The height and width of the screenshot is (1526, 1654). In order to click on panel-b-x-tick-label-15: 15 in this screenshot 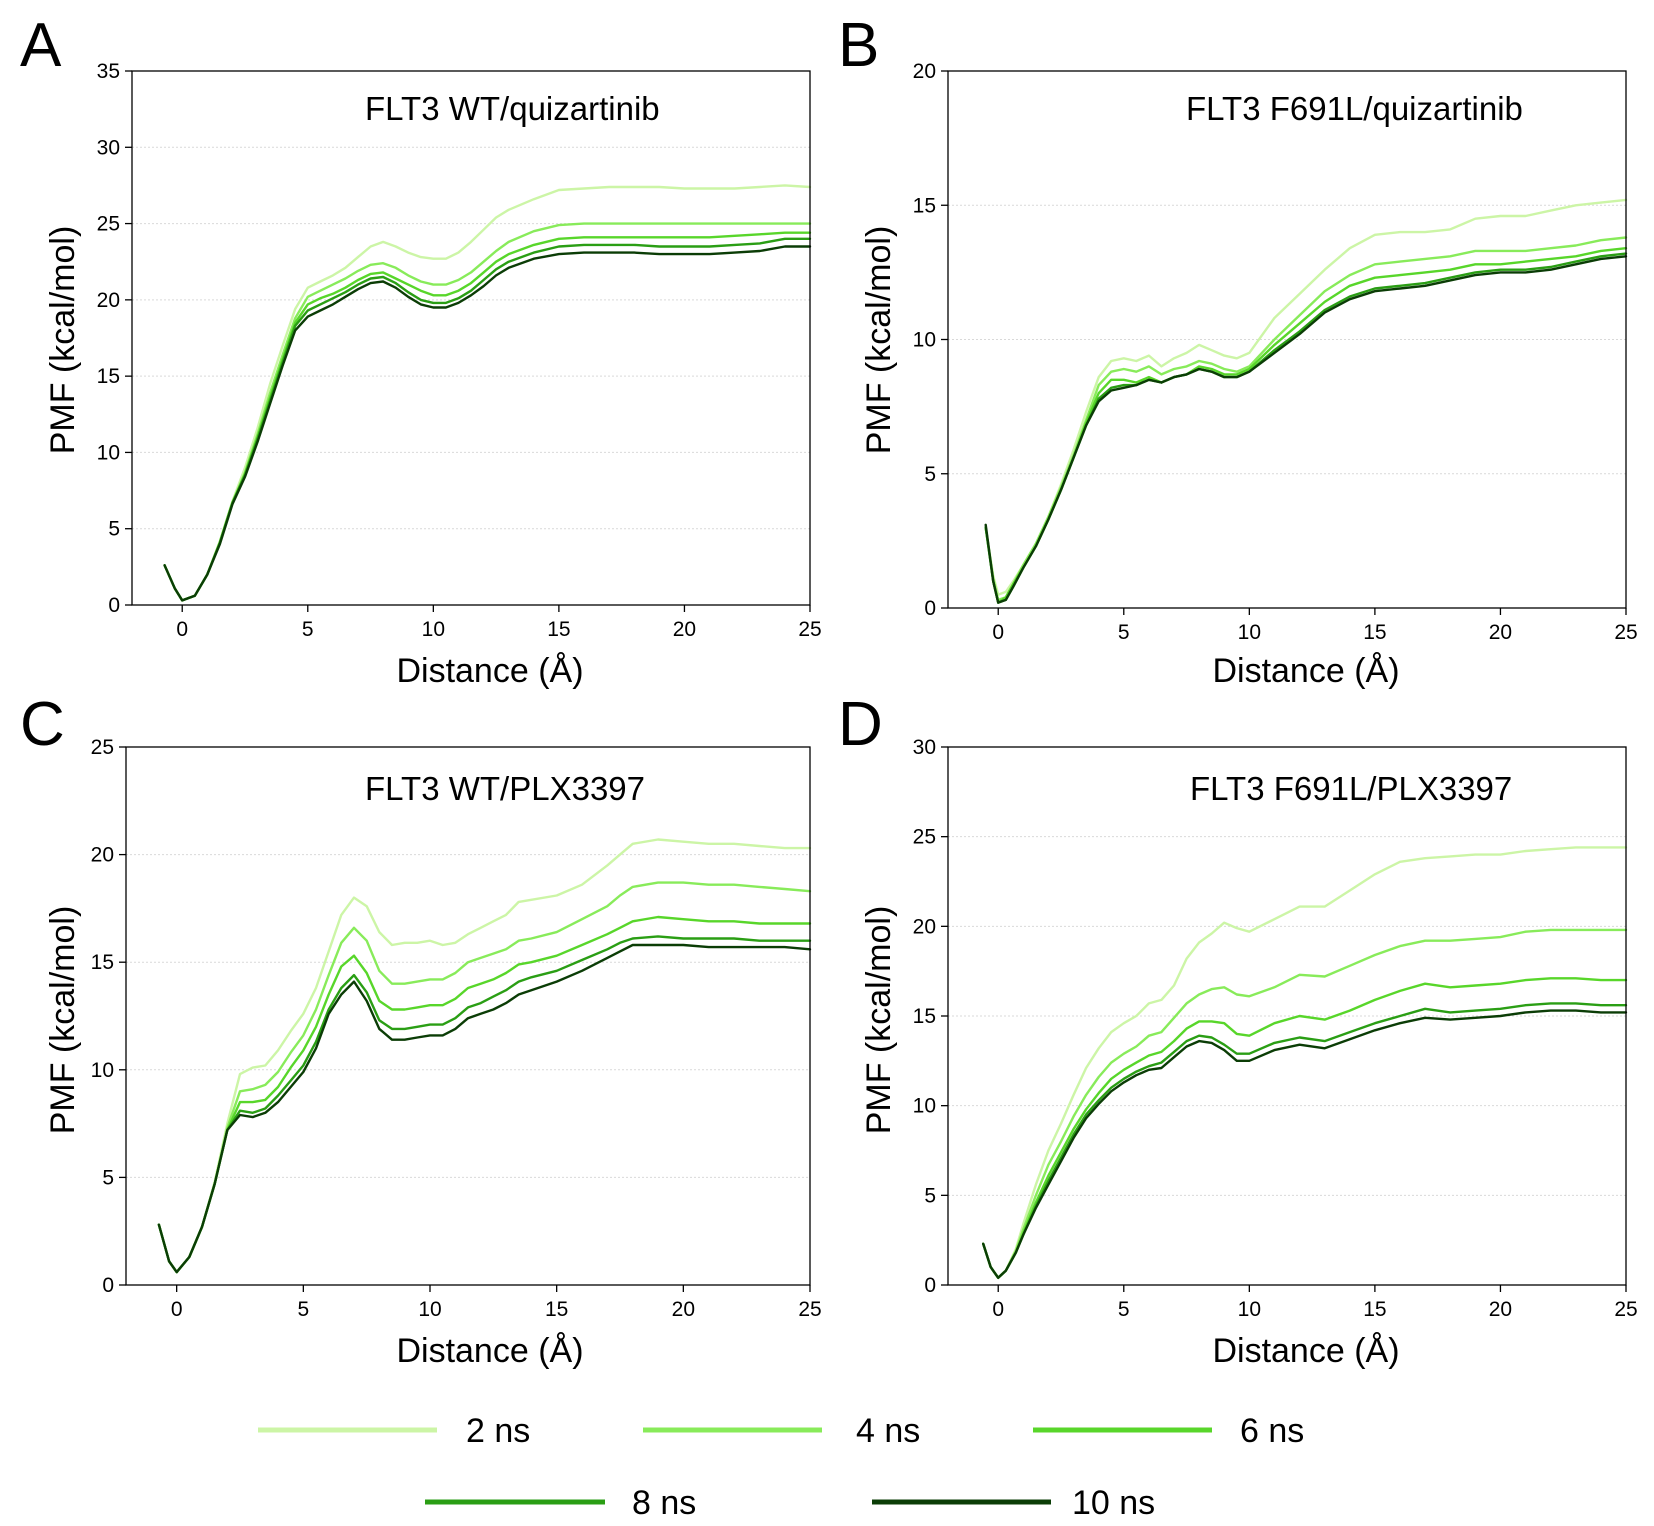, I will do `click(1374, 632)`.